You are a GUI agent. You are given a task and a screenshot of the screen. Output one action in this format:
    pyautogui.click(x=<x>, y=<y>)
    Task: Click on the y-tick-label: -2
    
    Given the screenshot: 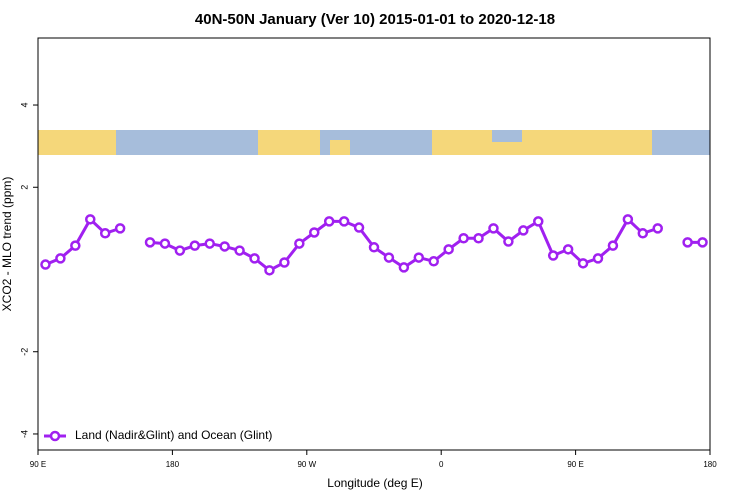 What is the action you would take?
    pyautogui.click(x=24, y=352)
    